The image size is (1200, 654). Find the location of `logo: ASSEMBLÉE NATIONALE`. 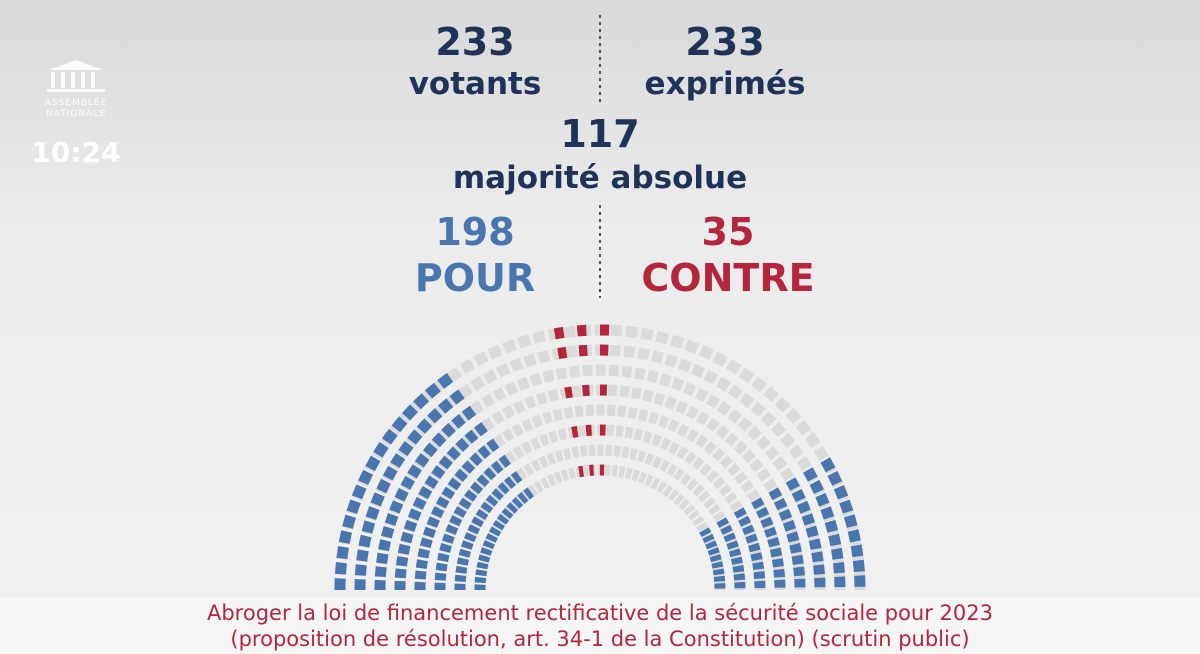

logo: ASSEMBLÉE NATIONALE is located at coordinates (76, 89).